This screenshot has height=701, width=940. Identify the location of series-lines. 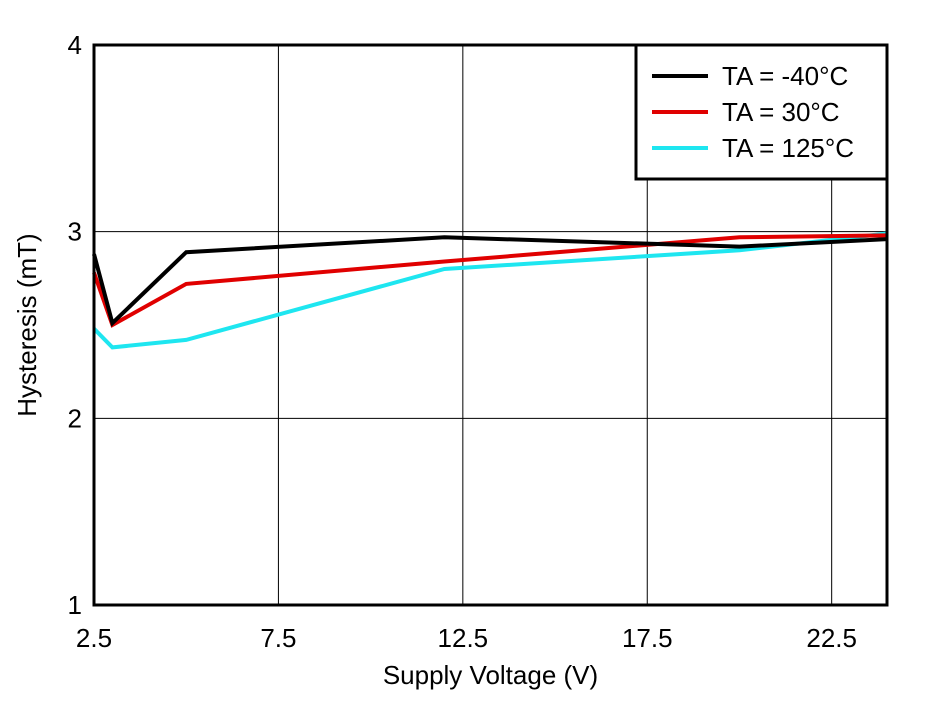
(490, 290).